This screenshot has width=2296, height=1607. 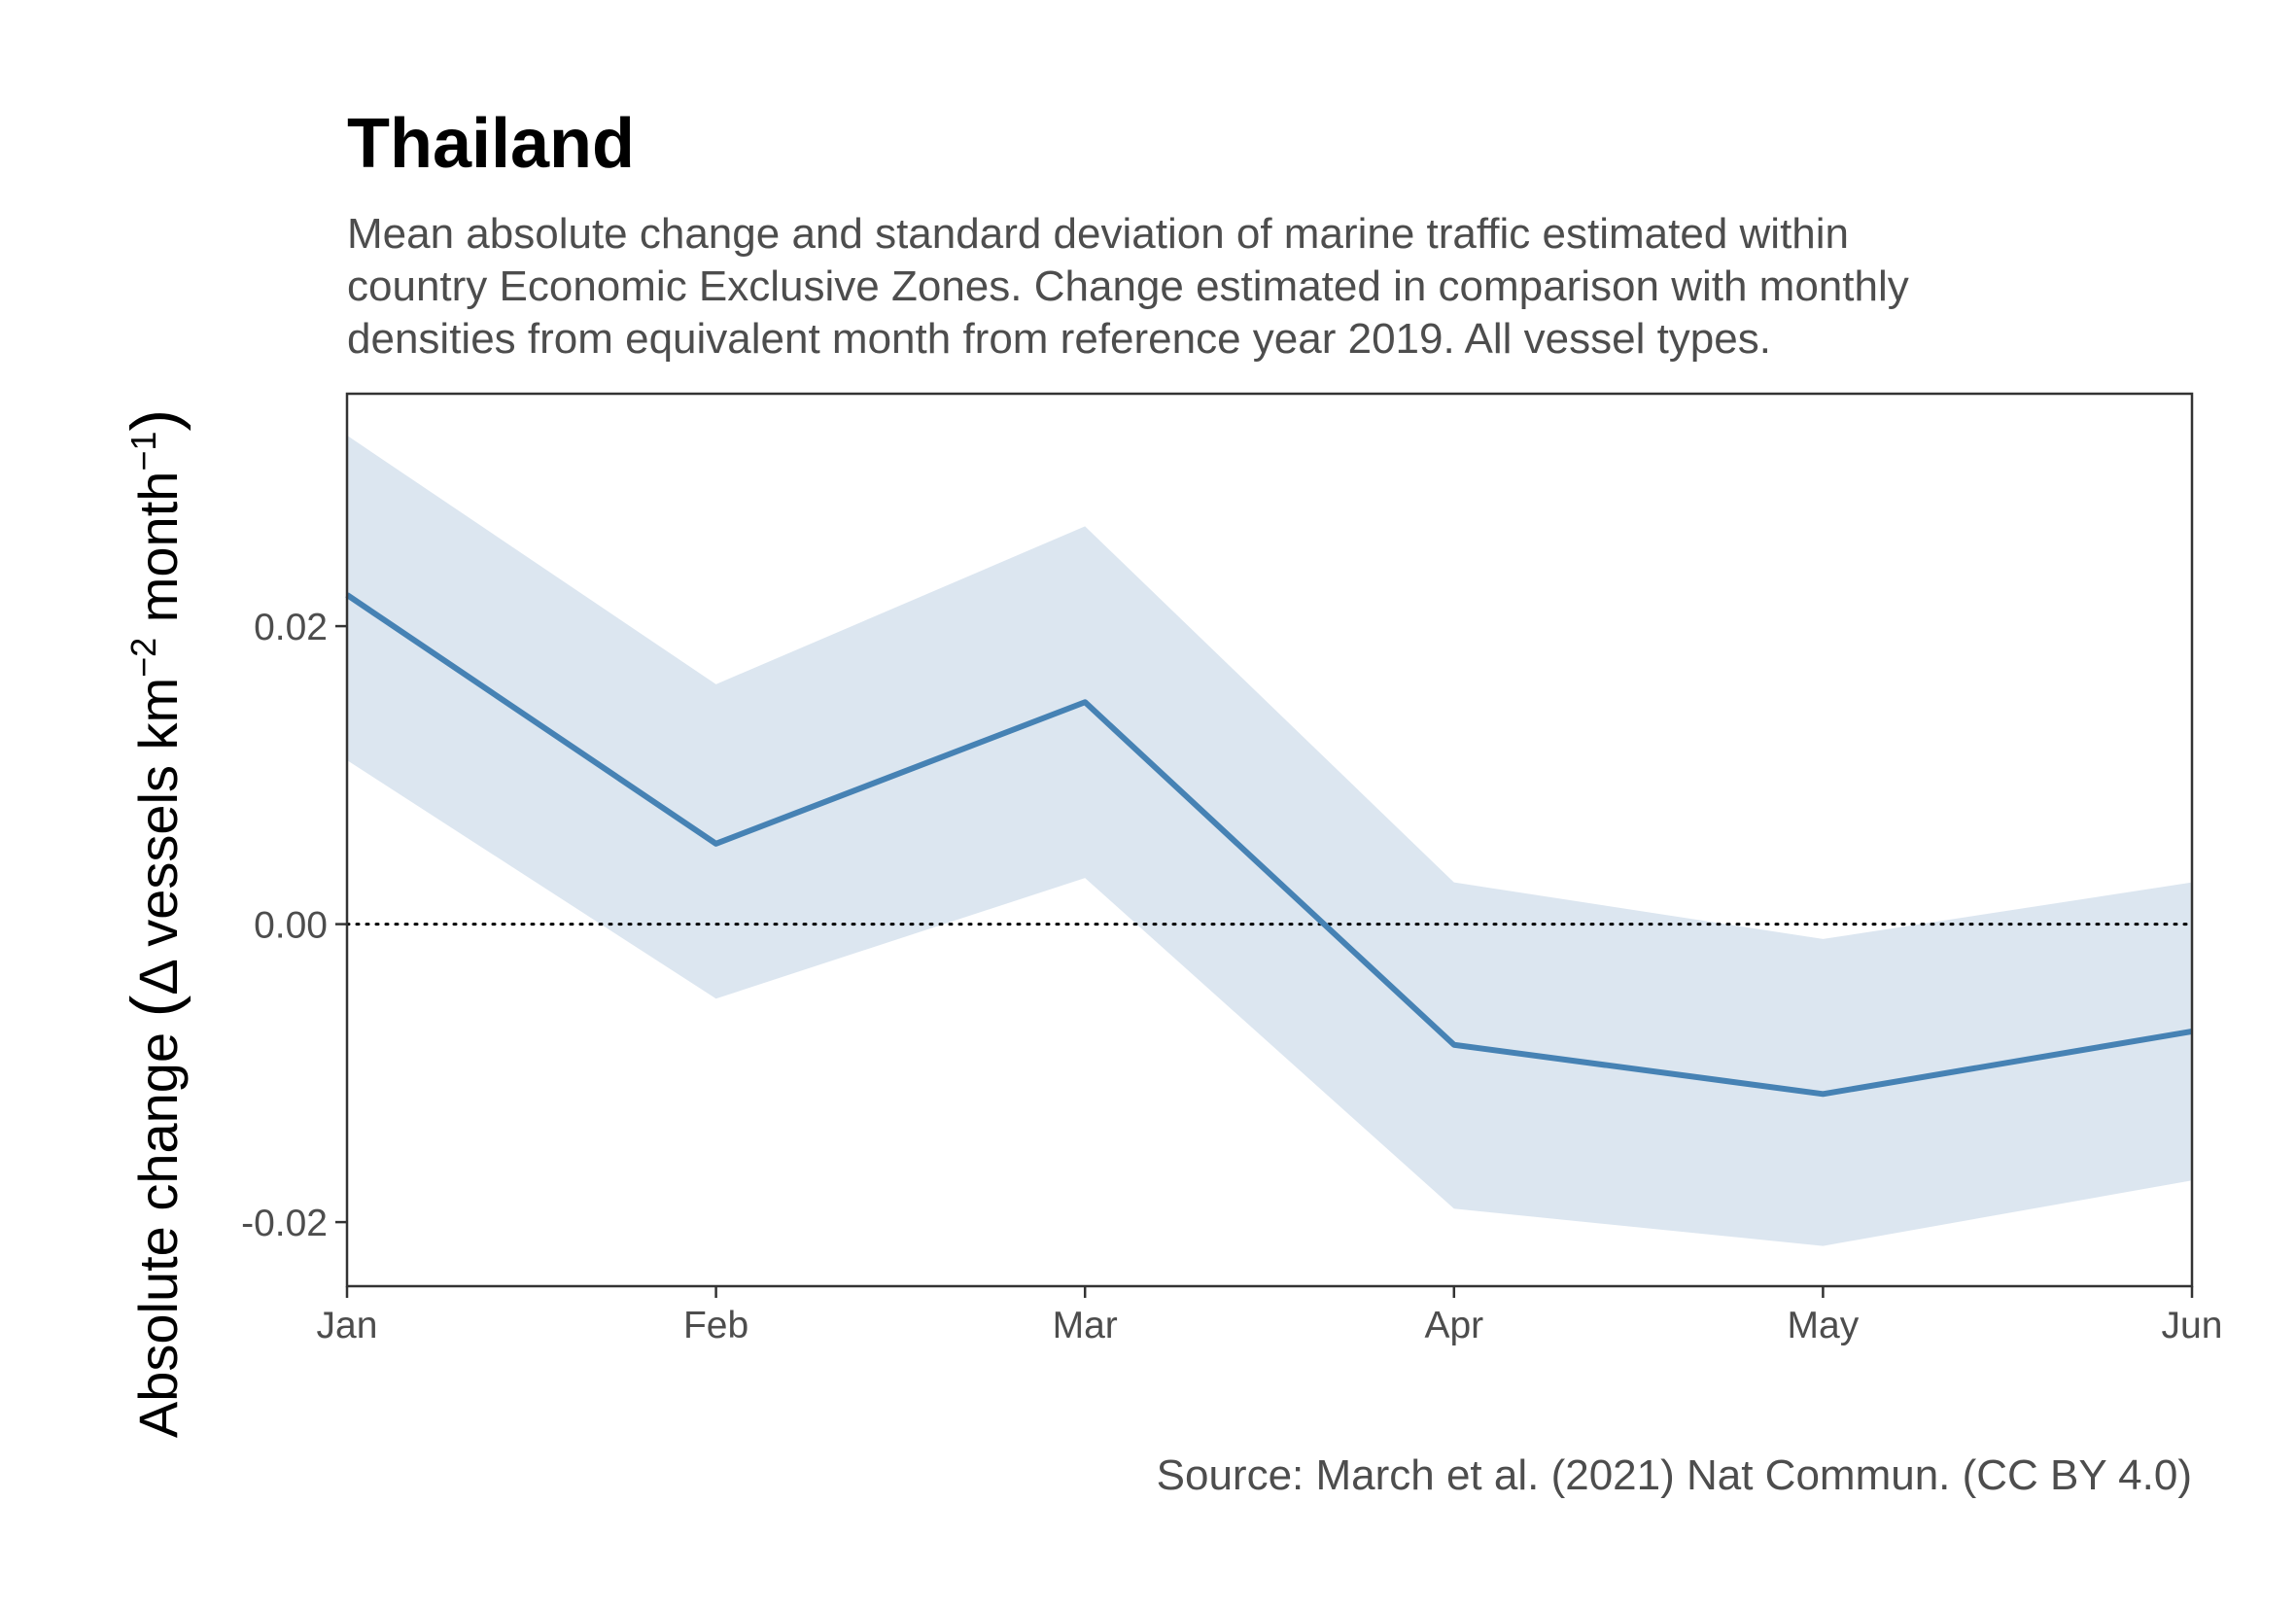 I want to click on y-axis-label-paren-close: ), so click(x=154, y=420).